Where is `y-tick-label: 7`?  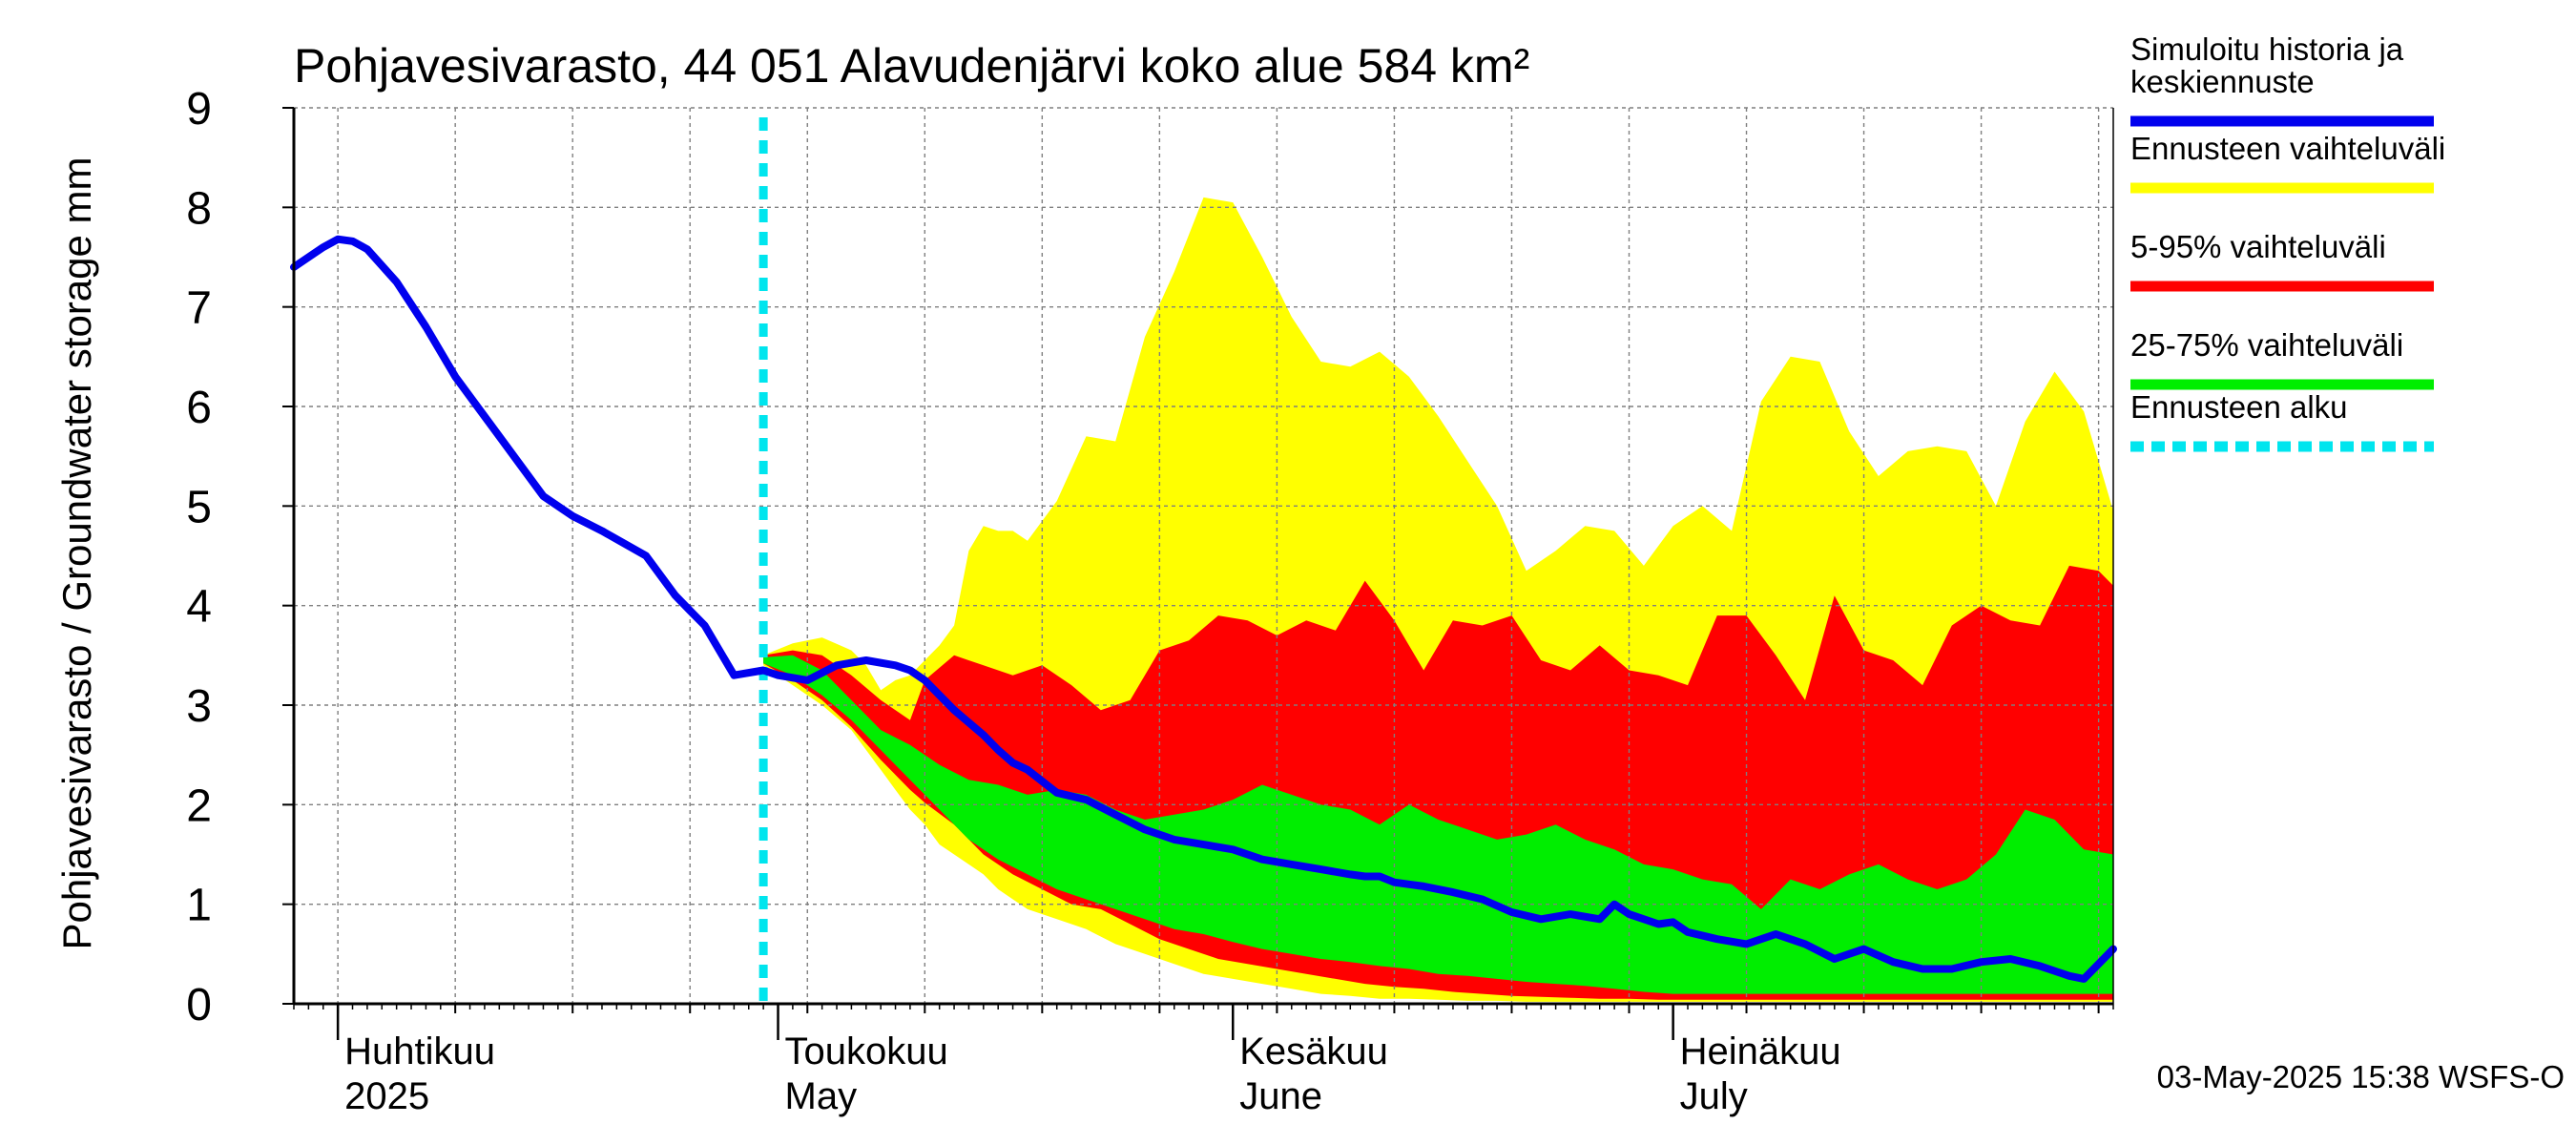 y-tick-label: 7 is located at coordinates (199, 309).